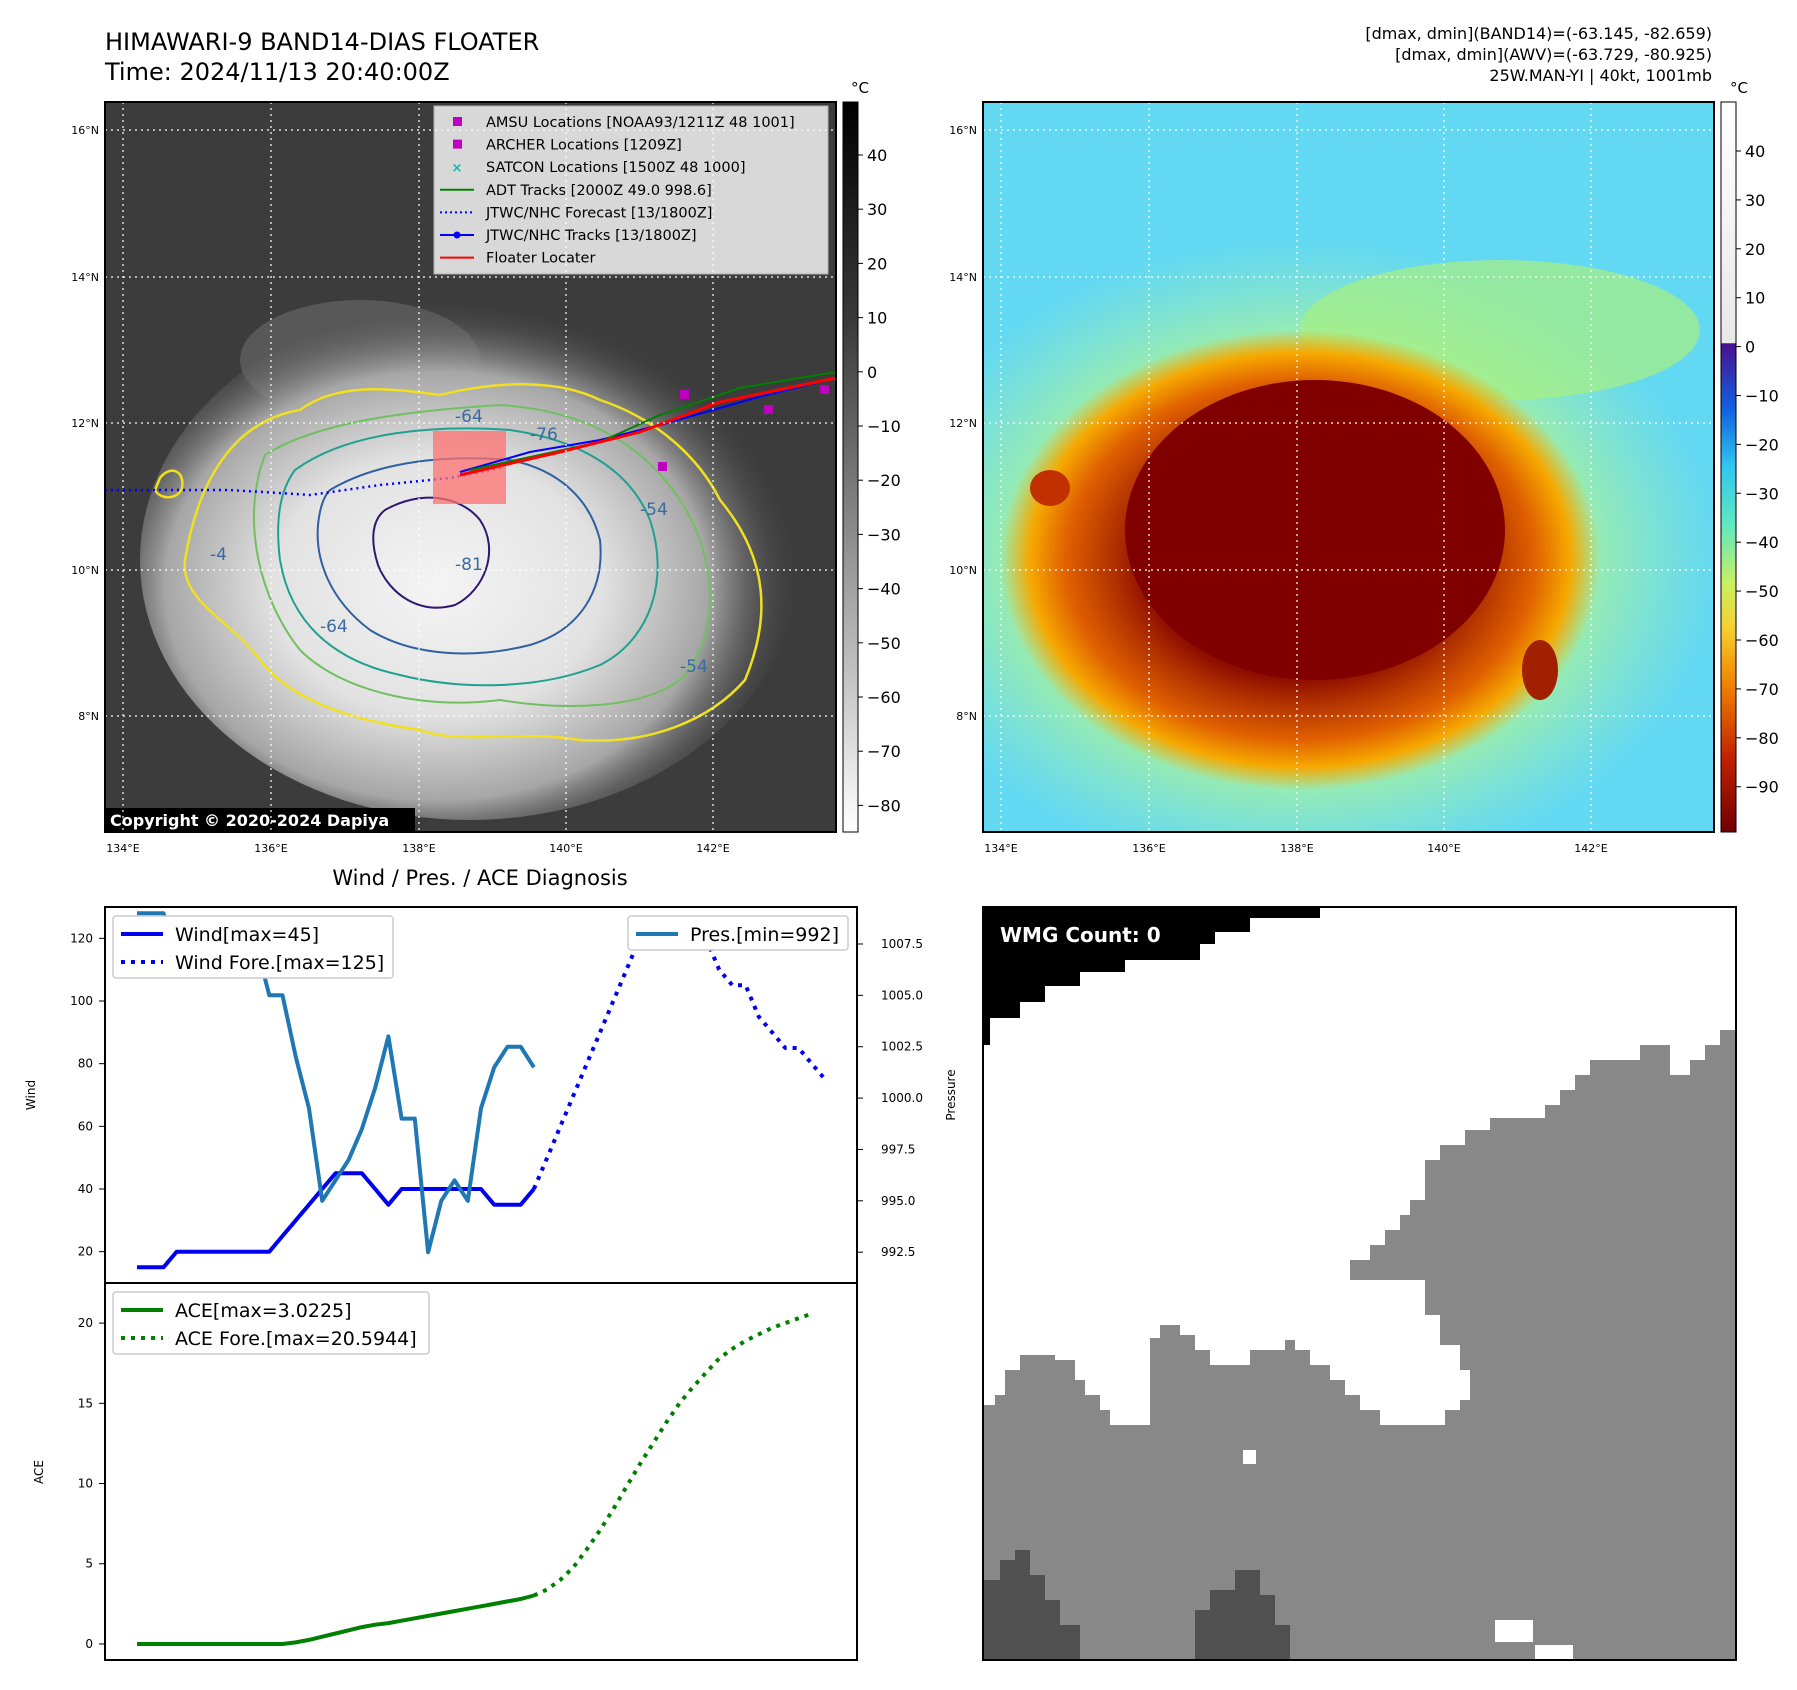 The image size is (1797, 1690). Describe the element at coordinates (850, 467) in the screenshot. I see `ir-colorbar-ramp` at that location.